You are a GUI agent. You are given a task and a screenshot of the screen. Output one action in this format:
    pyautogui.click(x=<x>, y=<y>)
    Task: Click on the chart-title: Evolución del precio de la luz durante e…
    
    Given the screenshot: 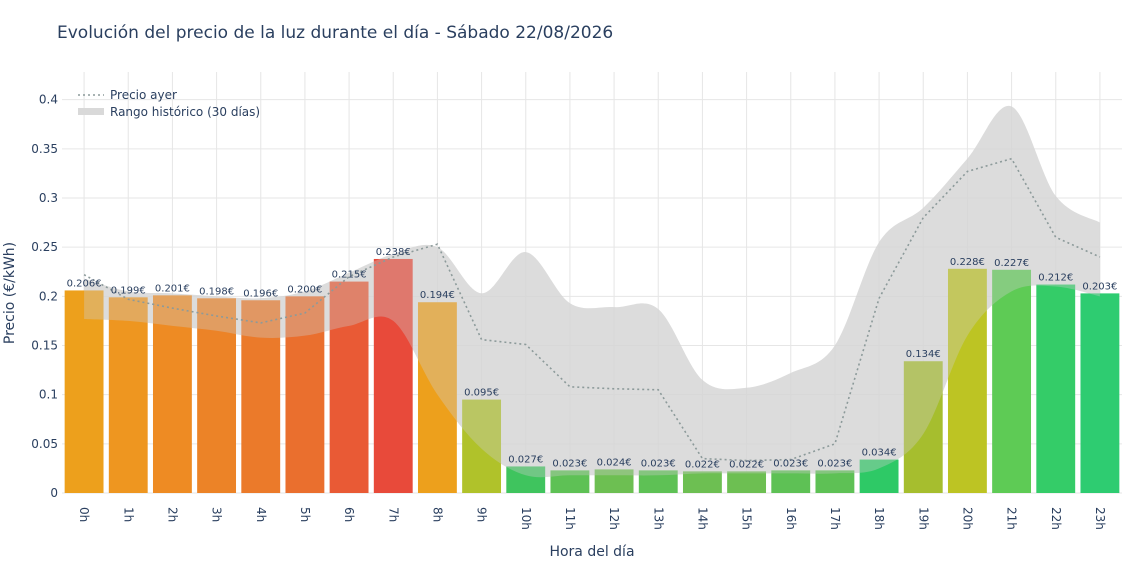 What is the action you would take?
    pyautogui.click(x=335, y=33)
    